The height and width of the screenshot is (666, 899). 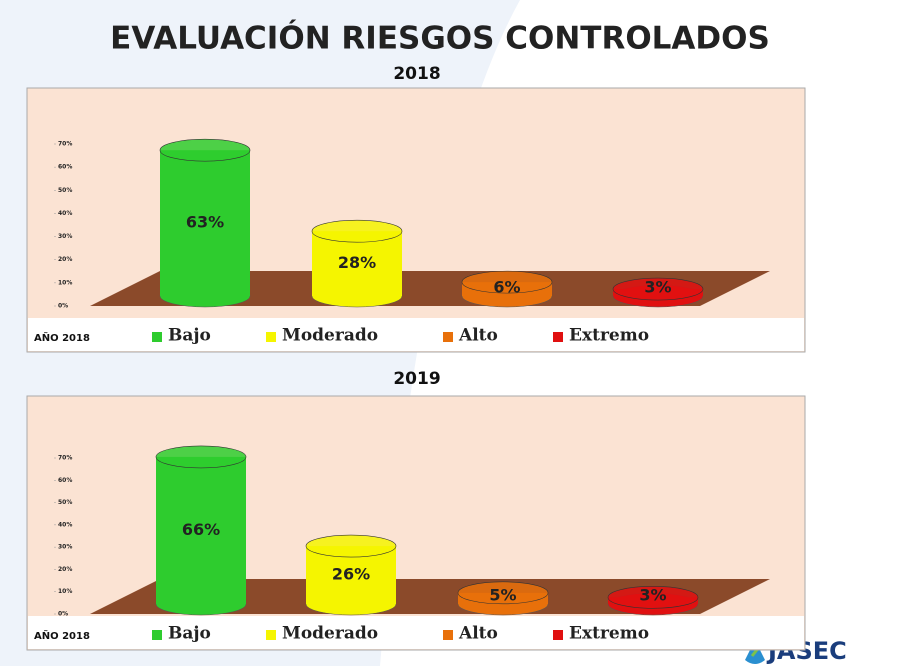 I want to click on data-label: 66%, so click(x=201, y=529).